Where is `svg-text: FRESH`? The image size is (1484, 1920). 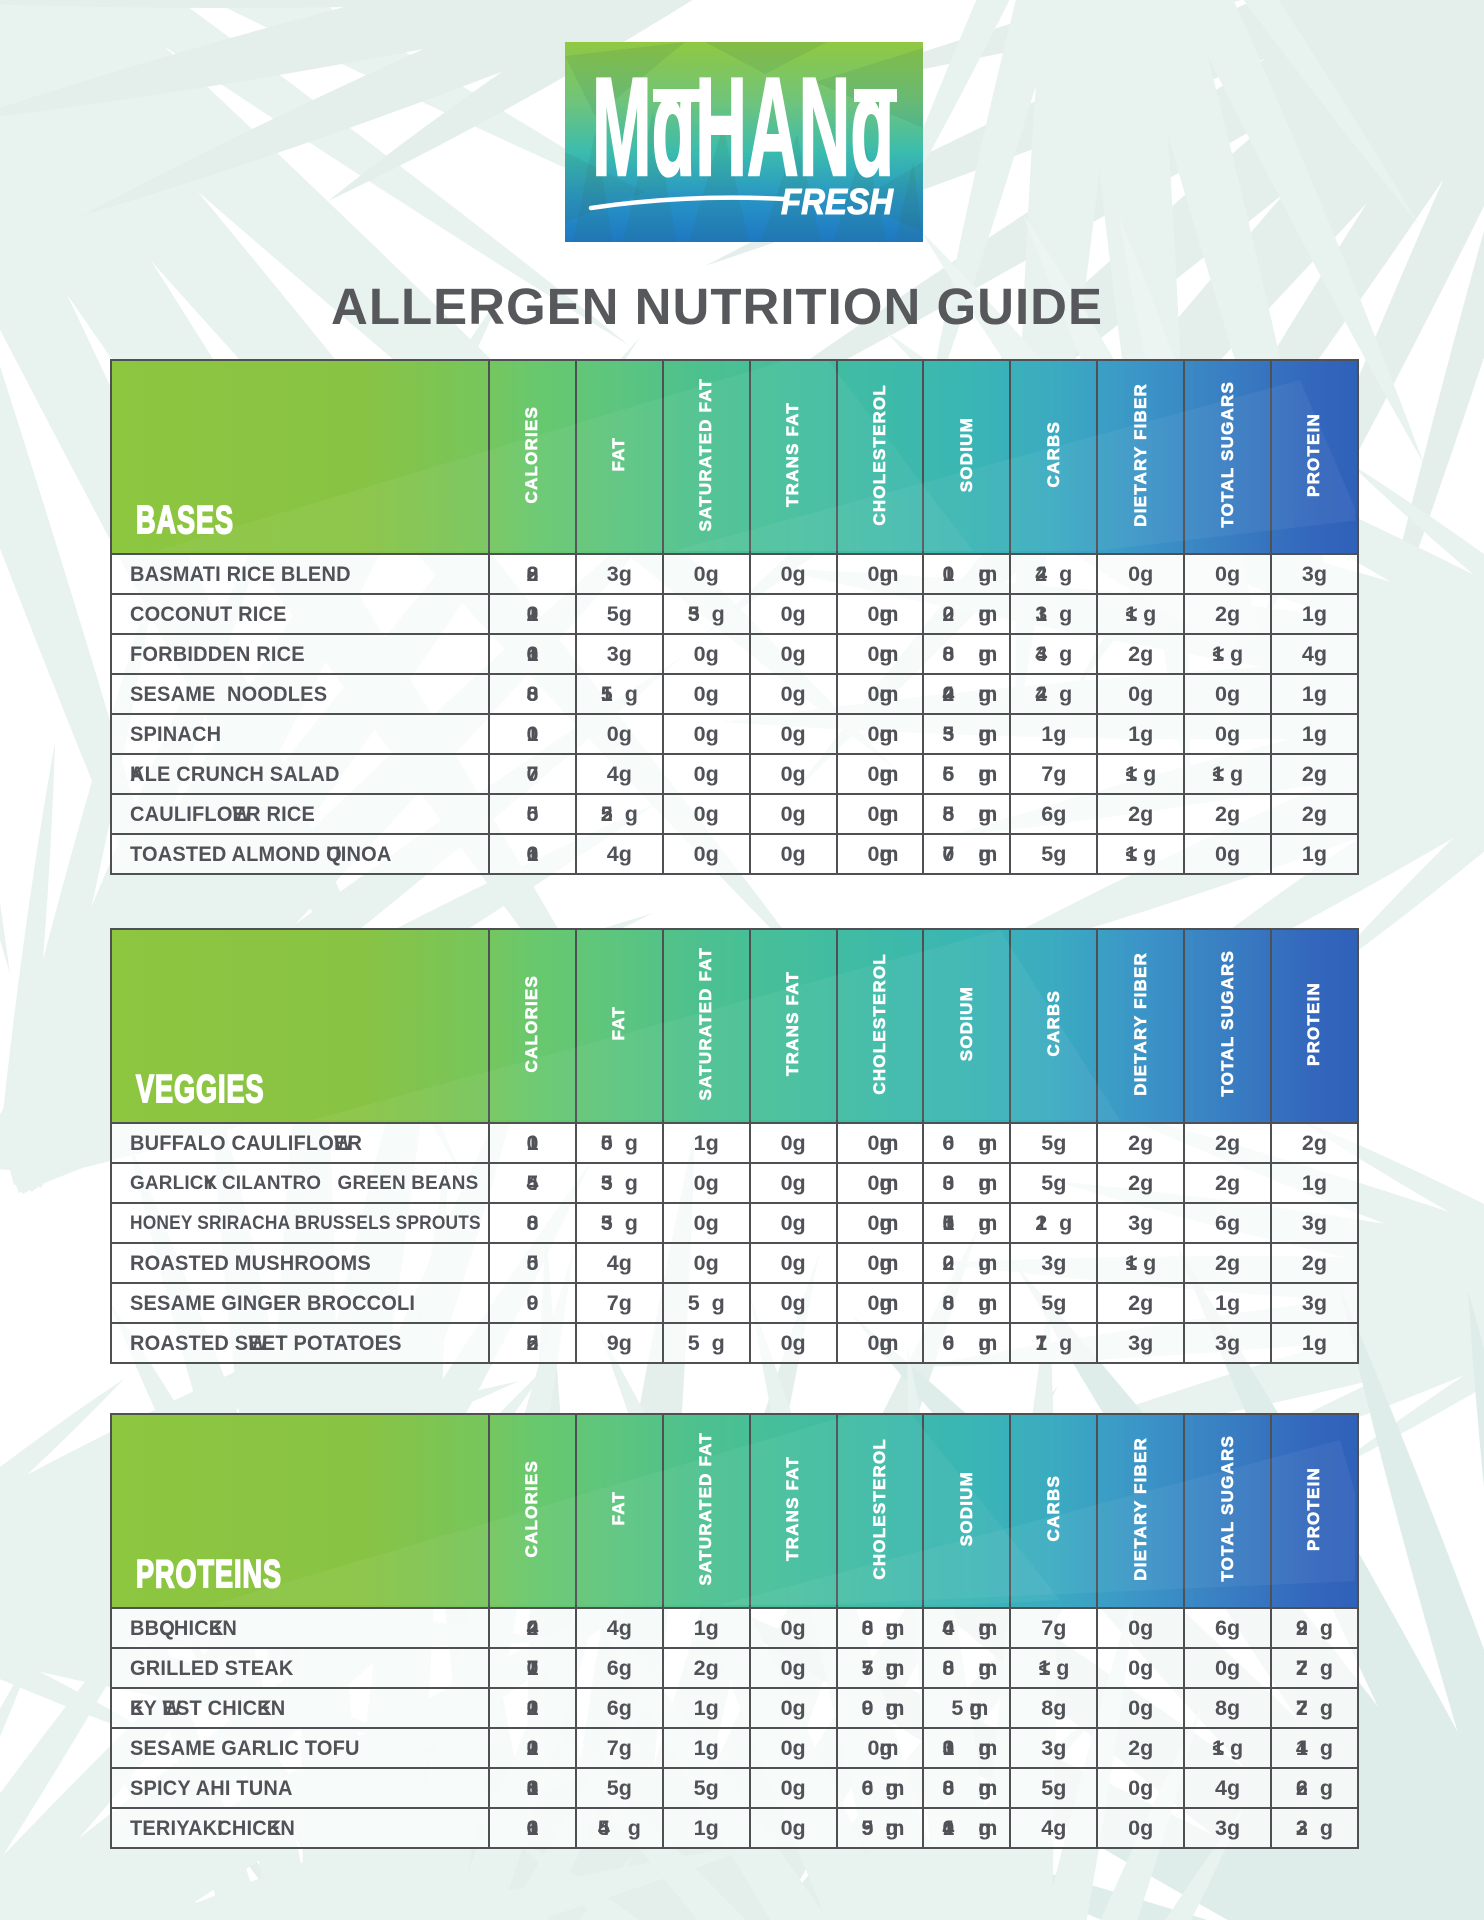 svg-text: FRESH is located at coordinates (837, 201).